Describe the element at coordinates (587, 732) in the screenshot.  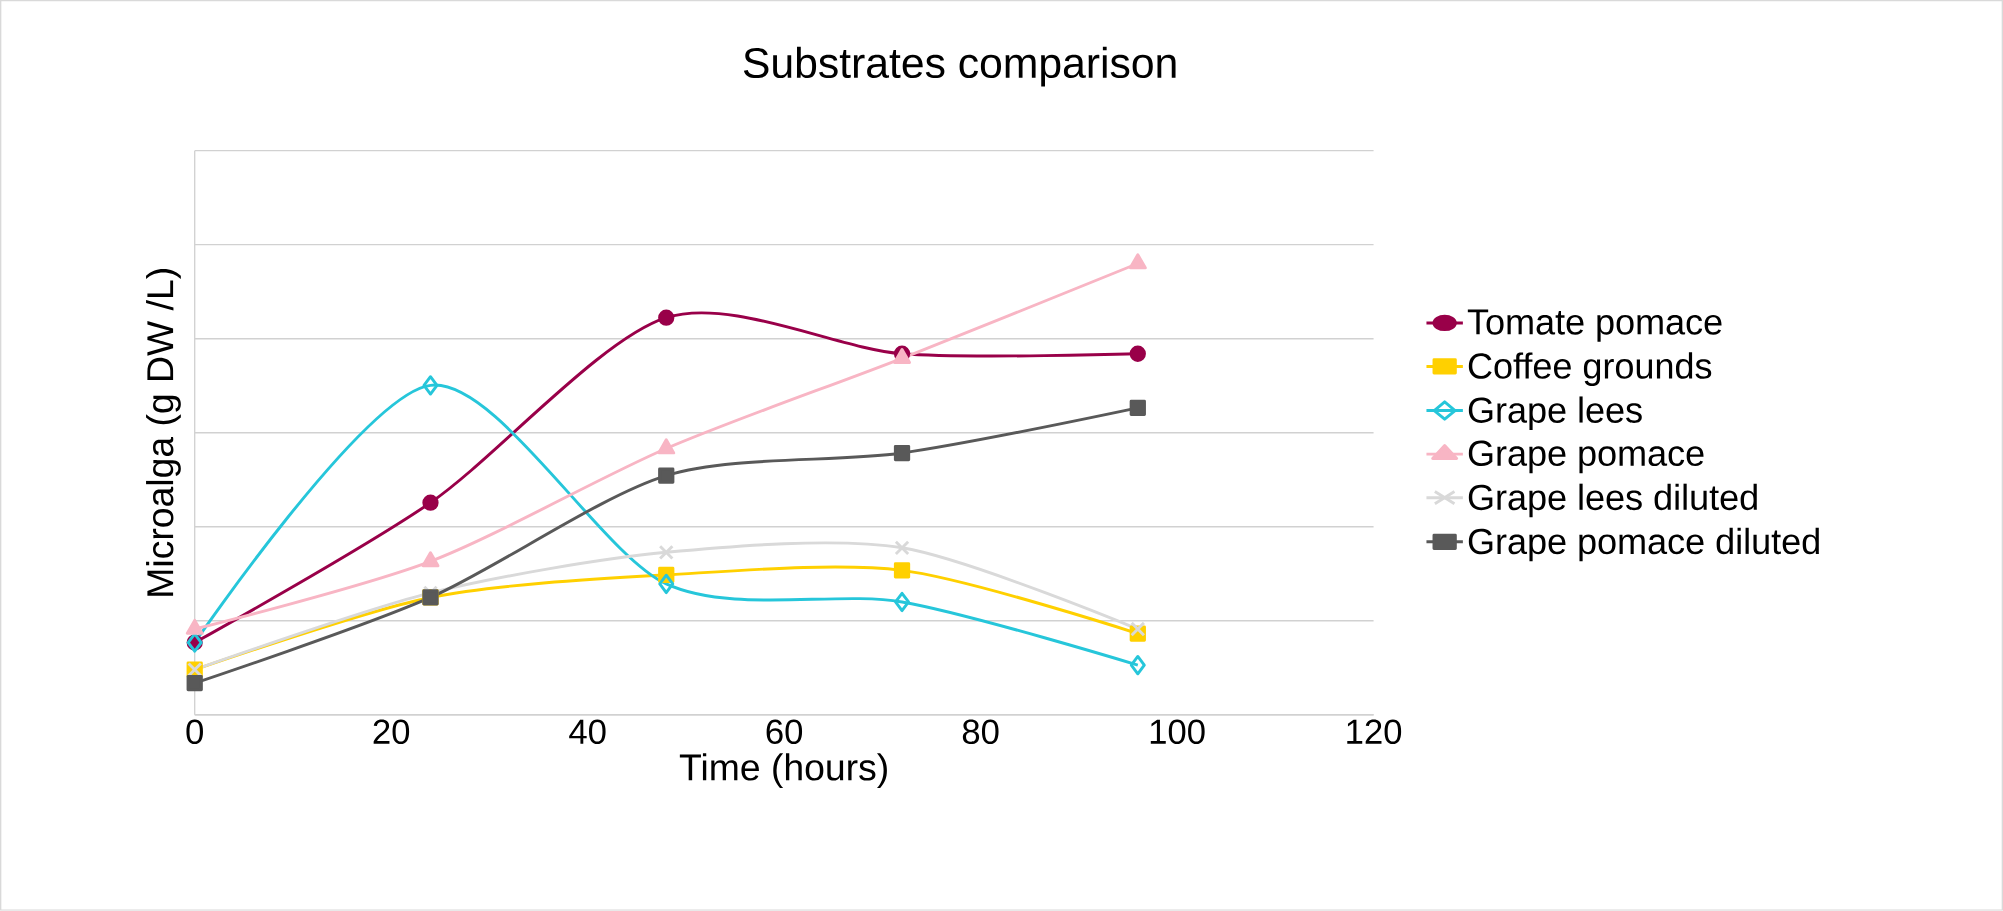
I see `x-tick-label: 40` at that location.